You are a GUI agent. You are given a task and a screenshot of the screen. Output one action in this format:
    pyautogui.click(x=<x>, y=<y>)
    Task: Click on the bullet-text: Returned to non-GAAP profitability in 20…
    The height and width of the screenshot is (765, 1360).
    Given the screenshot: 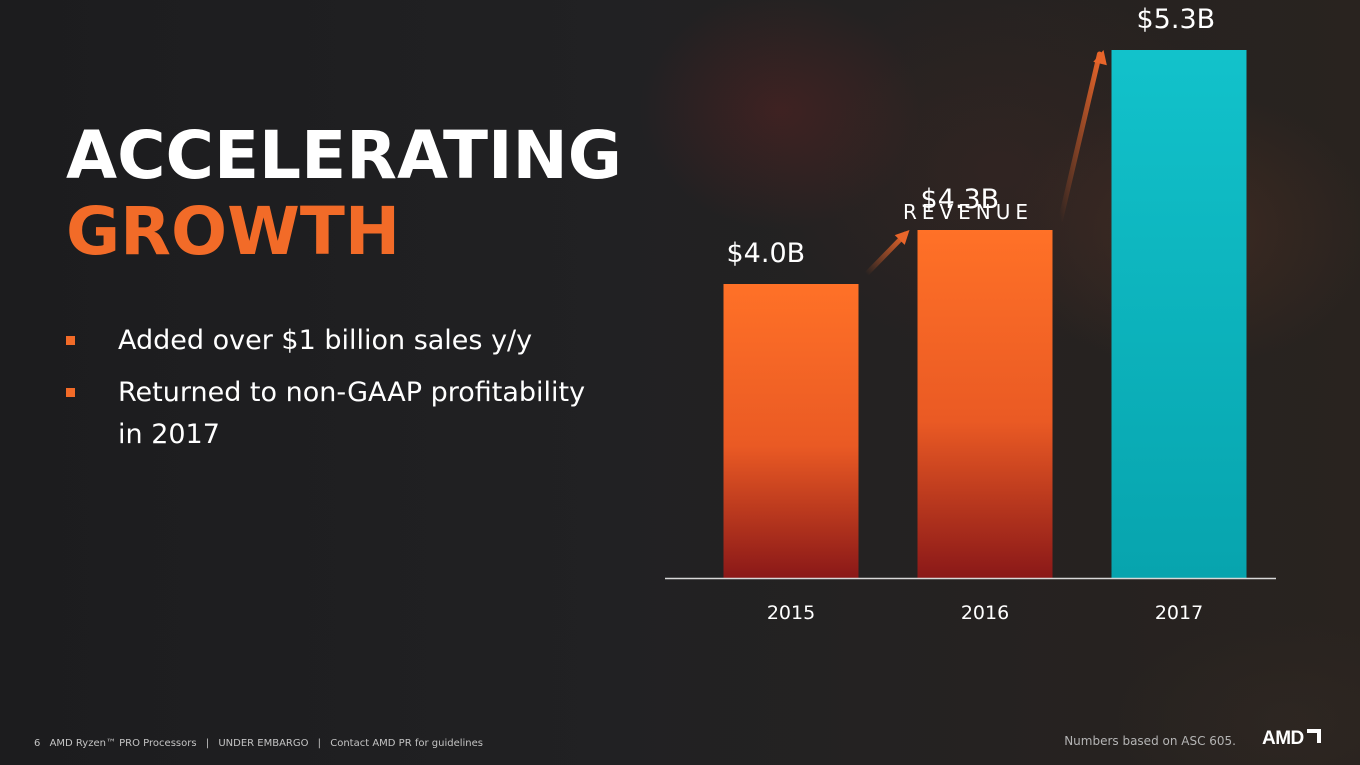 What is the action you would take?
    pyautogui.click(x=352, y=413)
    